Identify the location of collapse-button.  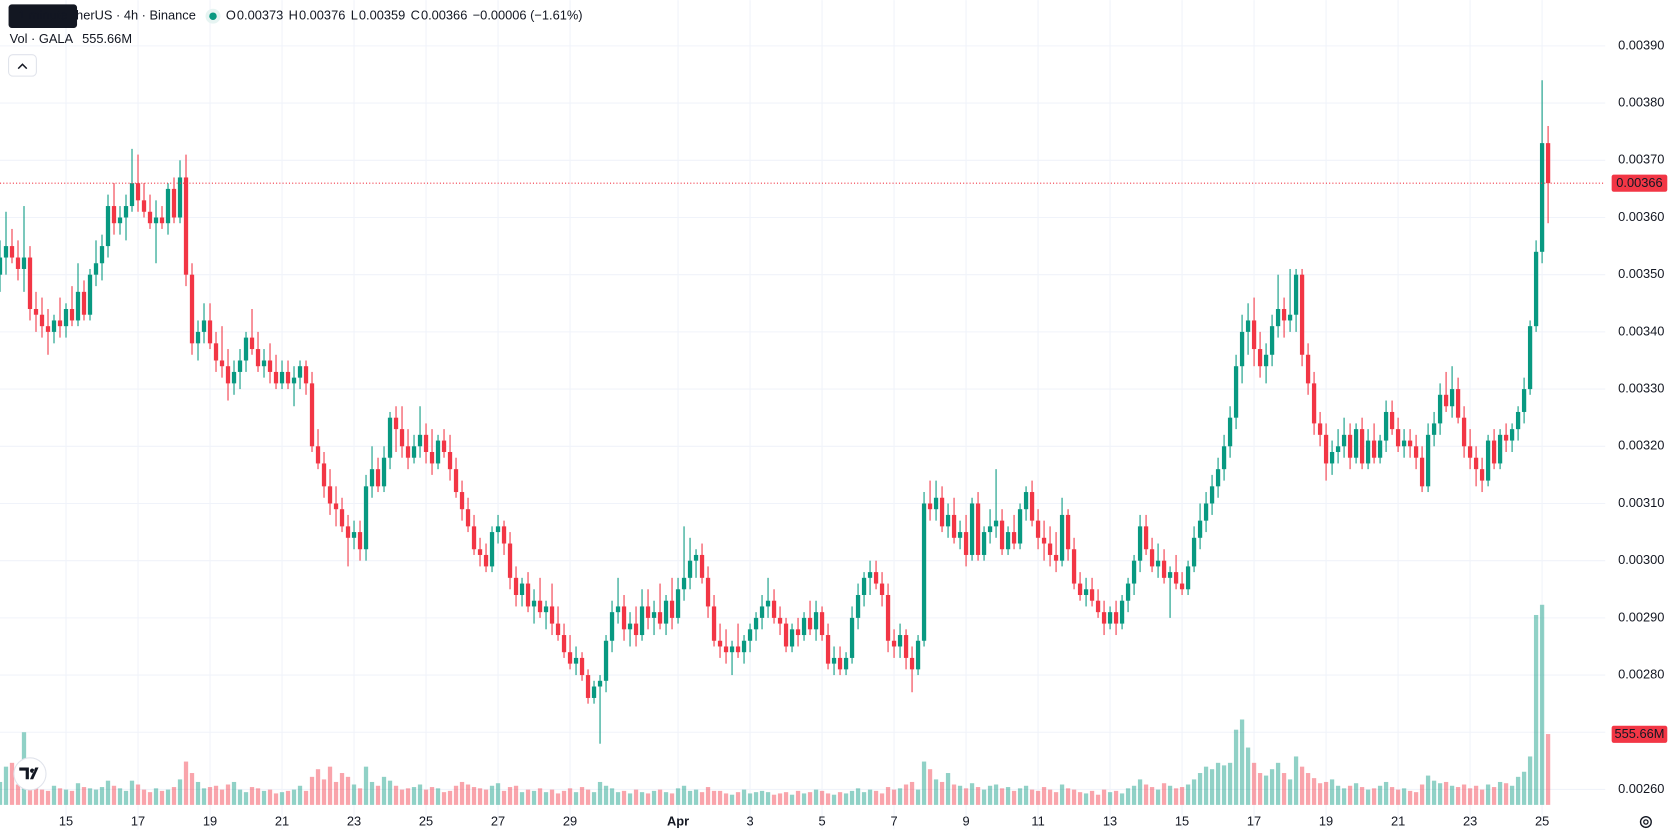
(22, 65).